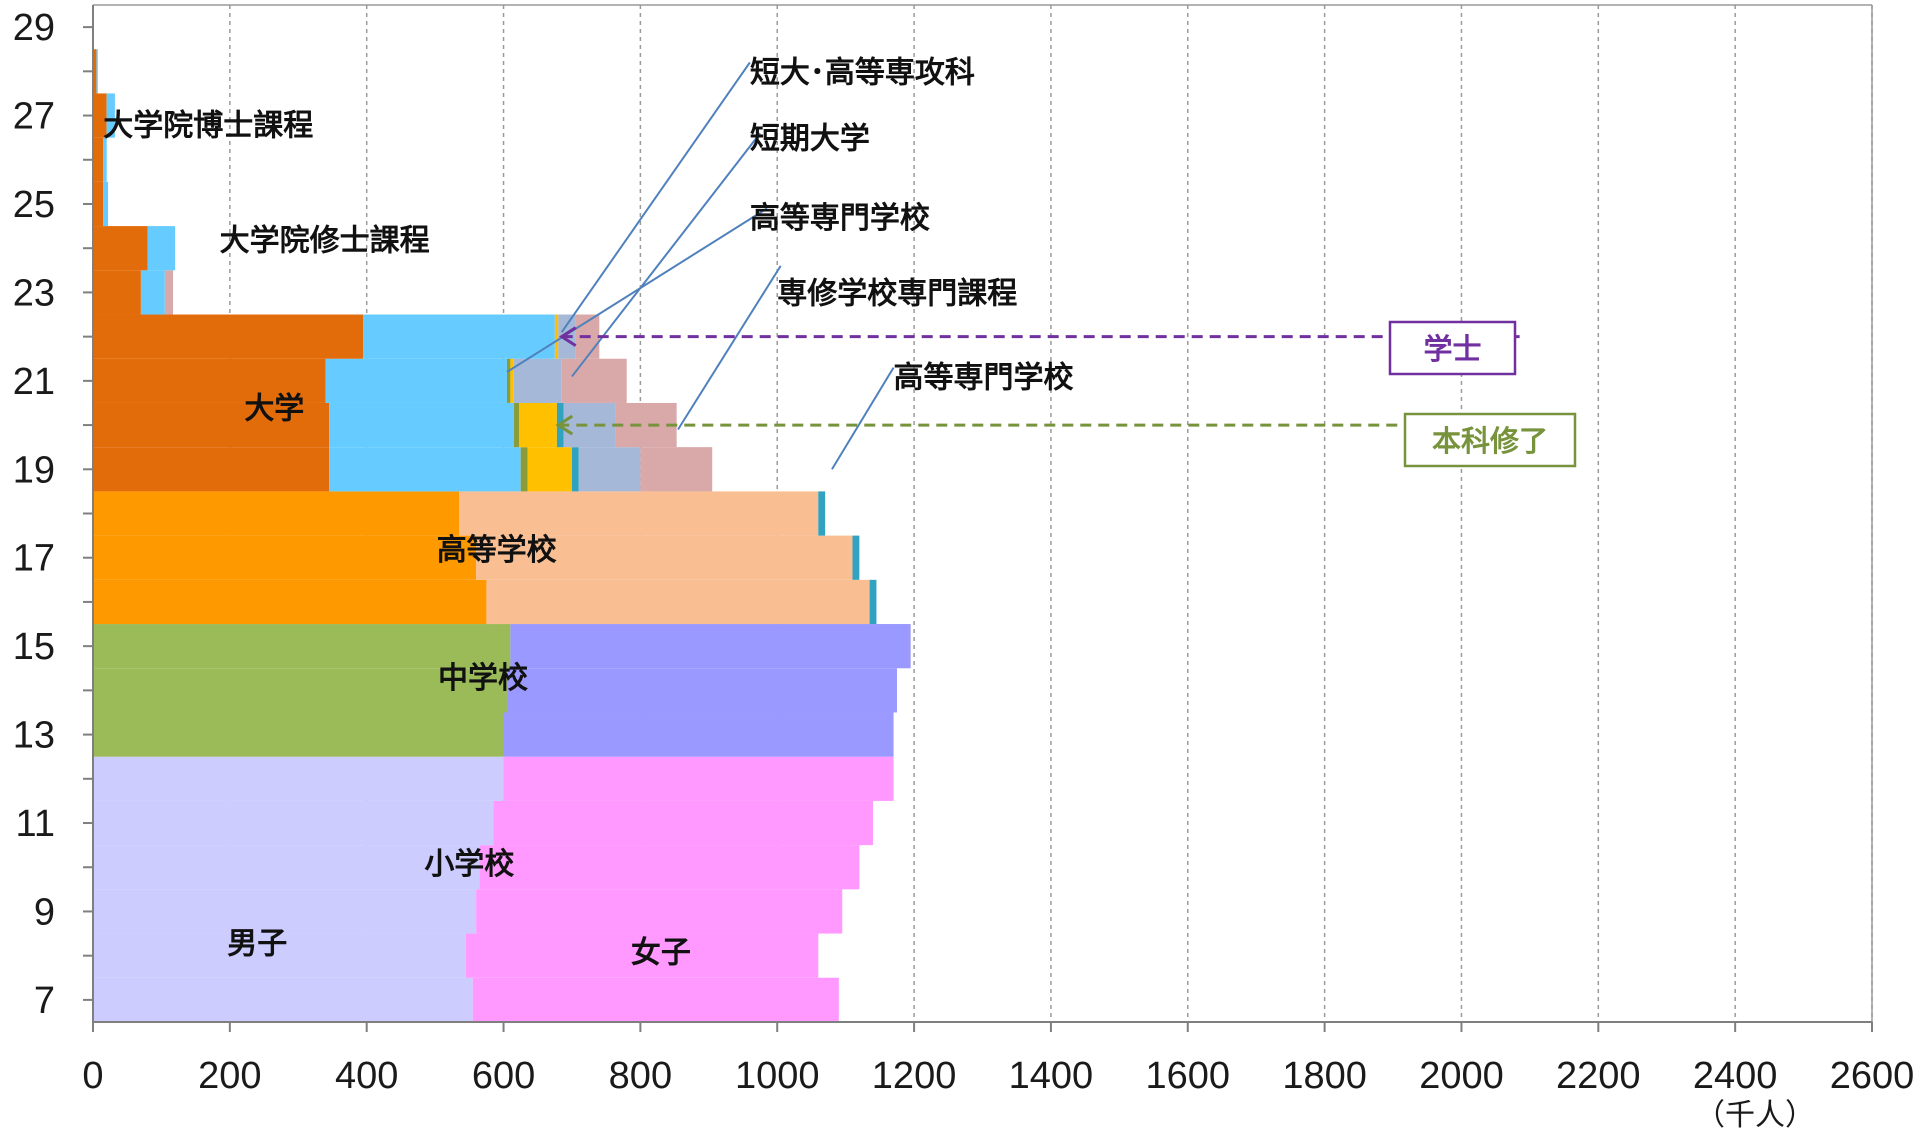  Describe the element at coordinates (862, 72) in the screenshot. I see `category-label: 短大･高等専攻科` at that location.